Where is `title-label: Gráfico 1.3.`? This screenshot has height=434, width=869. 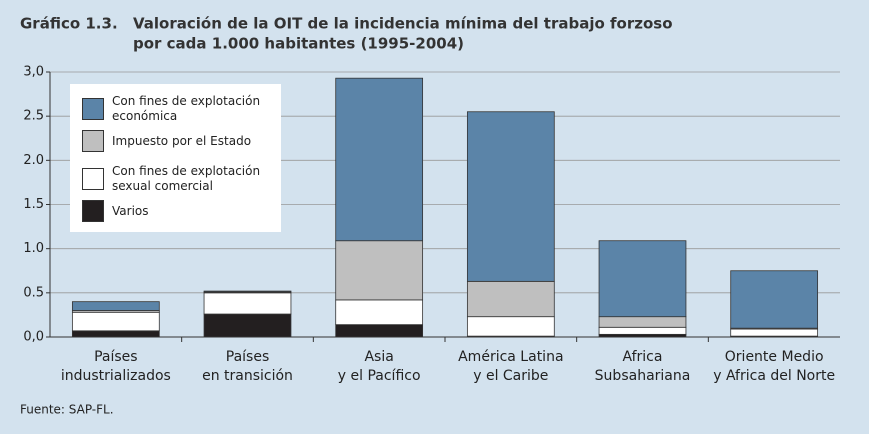 title-label: Gráfico 1.3. is located at coordinates (69, 24).